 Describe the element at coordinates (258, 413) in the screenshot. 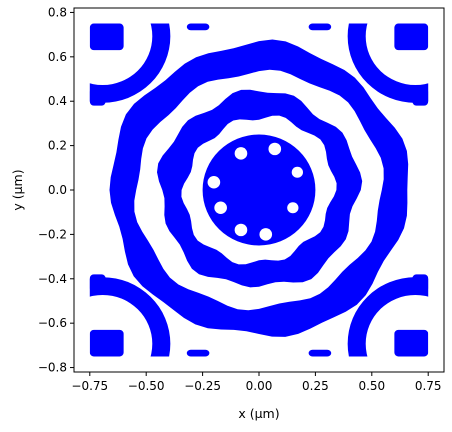

I see `x-axis-label: x (μm)` at that location.